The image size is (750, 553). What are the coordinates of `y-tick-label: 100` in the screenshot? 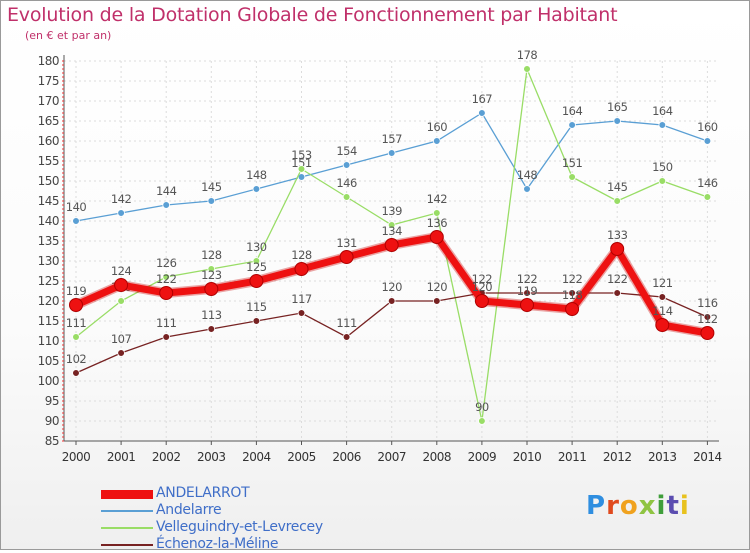 It's located at (48, 381).